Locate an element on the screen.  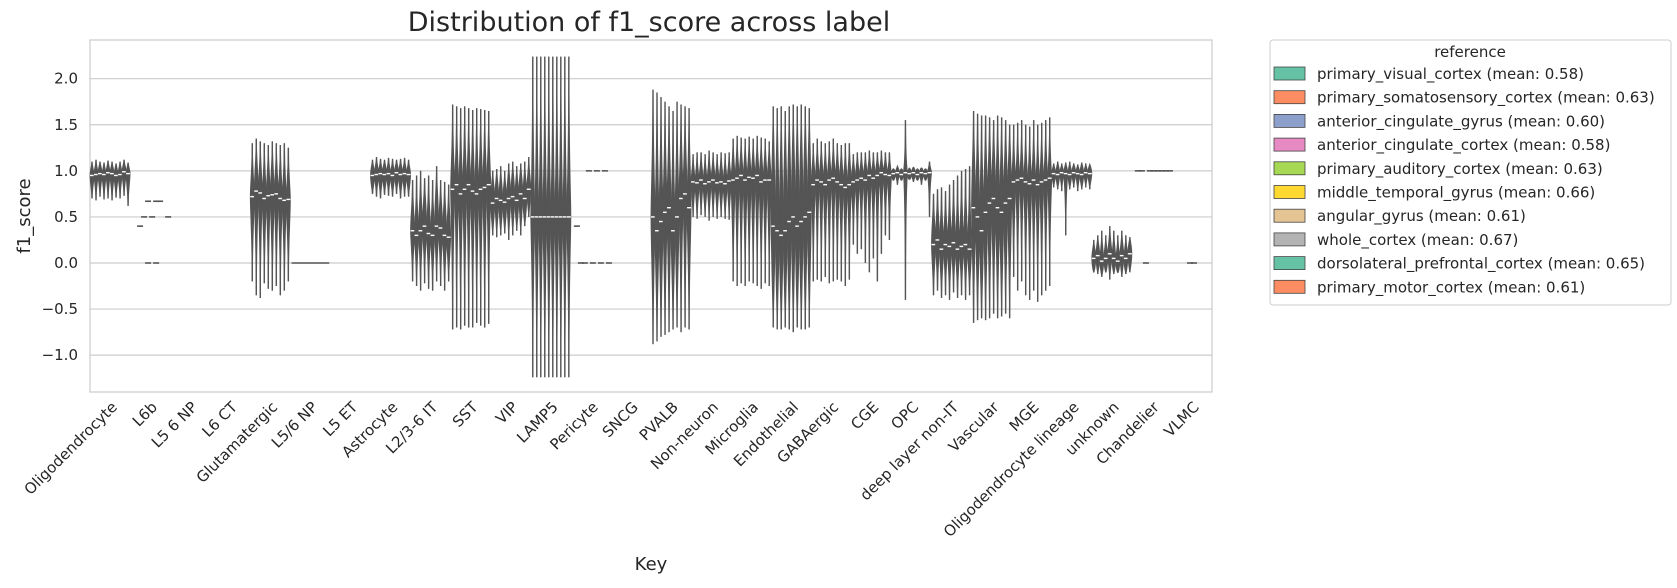
x-tick-label: SNCG is located at coordinates (620, 419).